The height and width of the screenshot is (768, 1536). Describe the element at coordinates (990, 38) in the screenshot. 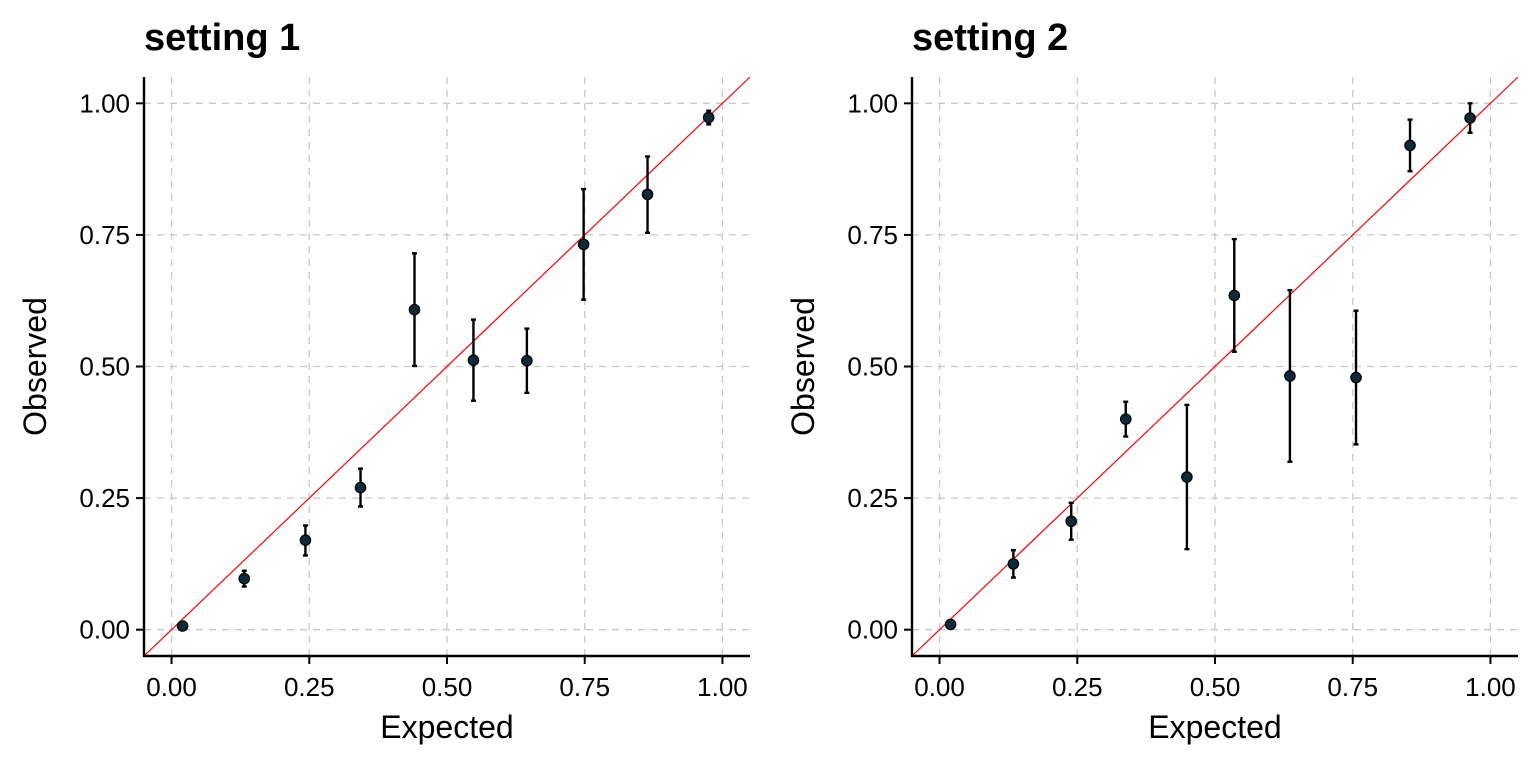

I see `chart-title: setting 2` at that location.